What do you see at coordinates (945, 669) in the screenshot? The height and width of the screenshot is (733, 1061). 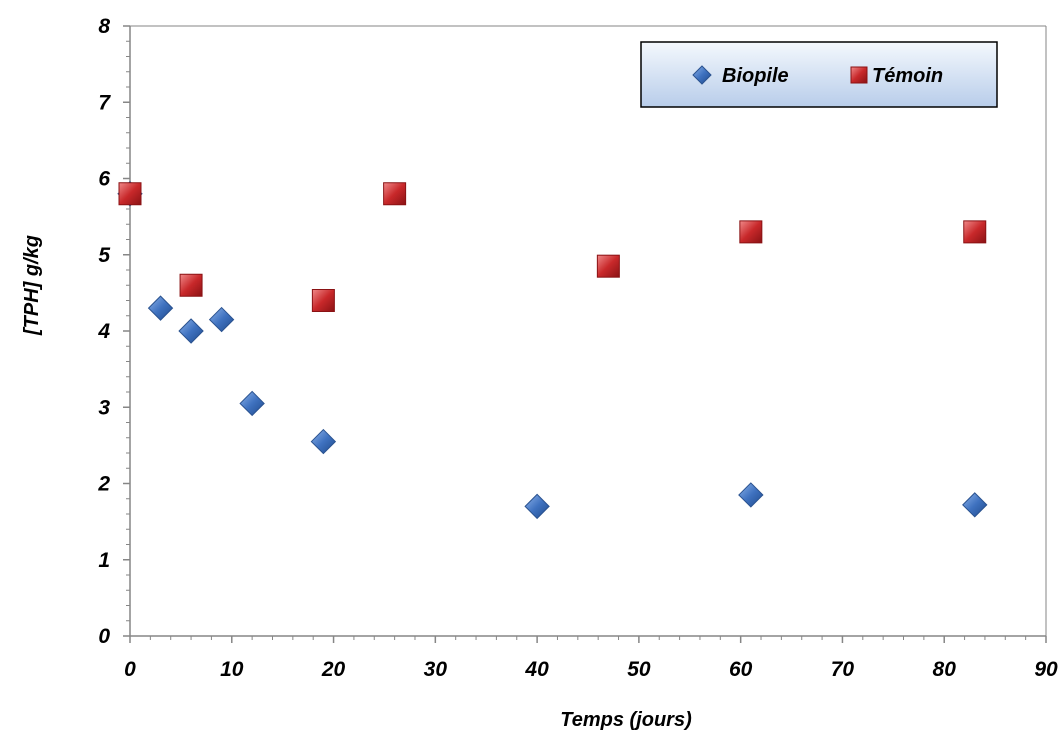 I see `x-tick-label-8: 80` at bounding box center [945, 669].